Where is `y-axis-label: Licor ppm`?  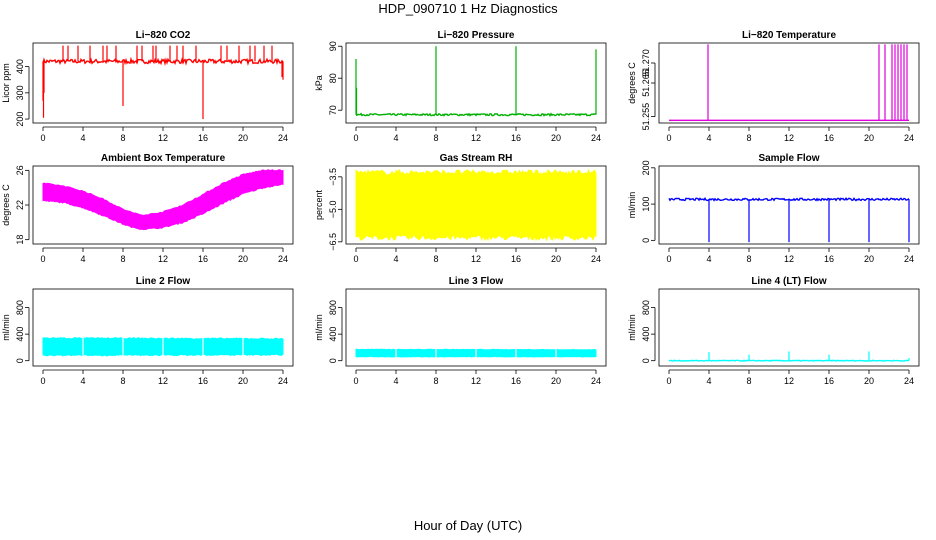 y-axis-label: Licor ppm is located at coordinates (6, 83).